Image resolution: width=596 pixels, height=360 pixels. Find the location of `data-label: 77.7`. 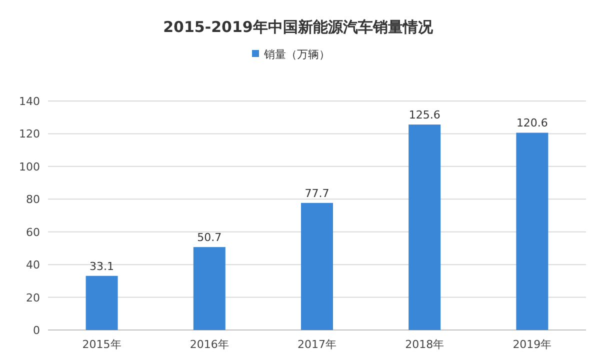

data-label: 77.7 is located at coordinates (317, 193).